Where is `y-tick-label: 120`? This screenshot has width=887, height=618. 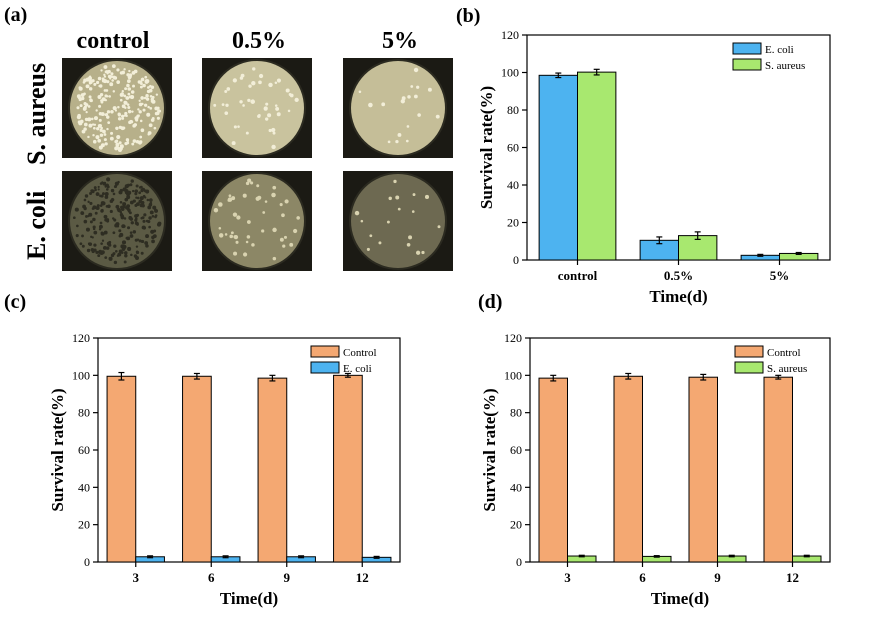 y-tick-label: 120 is located at coordinates (513, 338).